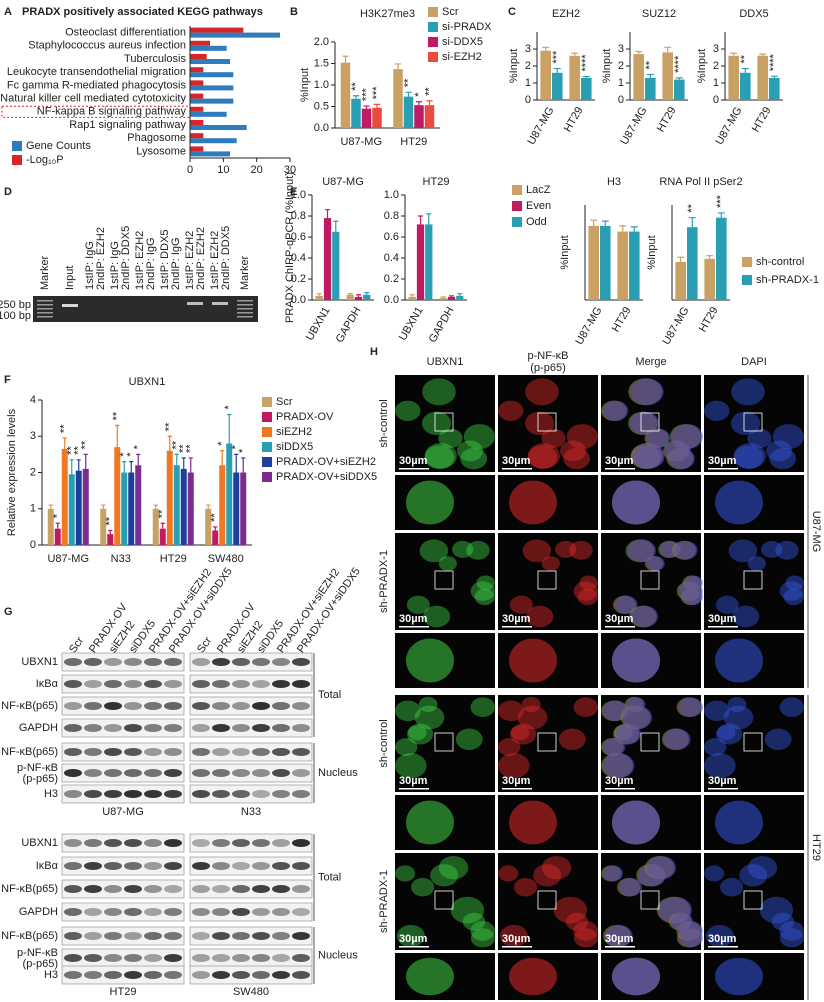  I want to click on category-label: Fc gamma R-mediated phagocytosis, so click(97, 85).